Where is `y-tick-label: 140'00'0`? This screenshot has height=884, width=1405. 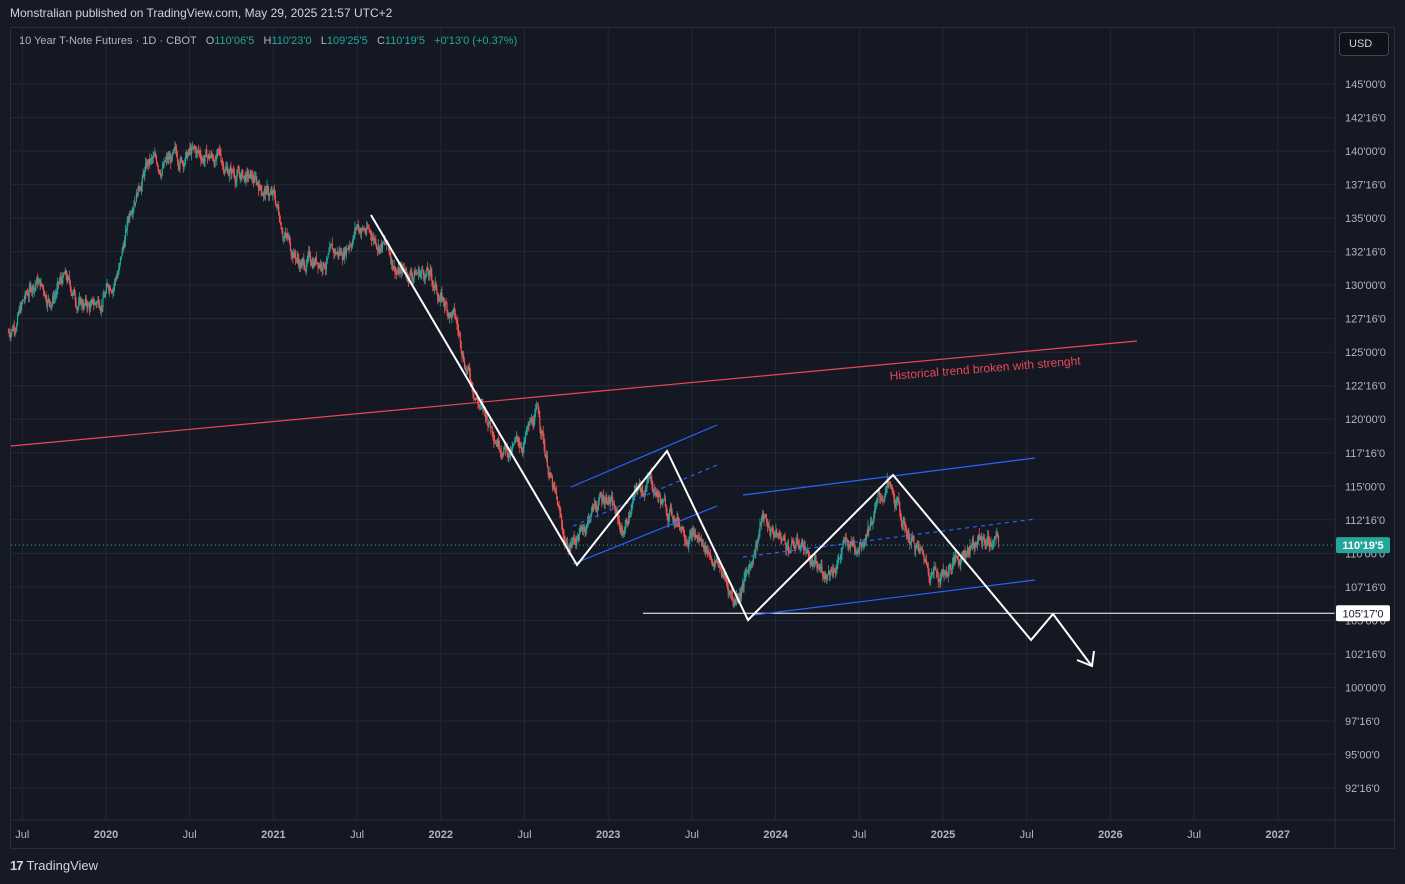
y-tick-label: 140'00'0 is located at coordinates (1365, 152).